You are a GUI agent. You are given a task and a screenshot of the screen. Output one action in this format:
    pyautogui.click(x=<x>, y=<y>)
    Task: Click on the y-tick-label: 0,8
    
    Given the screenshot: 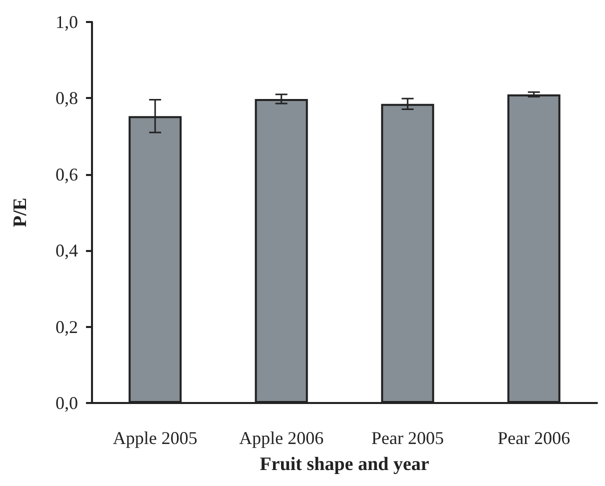 What is the action you would take?
    pyautogui.click(x=67, y=98)
    